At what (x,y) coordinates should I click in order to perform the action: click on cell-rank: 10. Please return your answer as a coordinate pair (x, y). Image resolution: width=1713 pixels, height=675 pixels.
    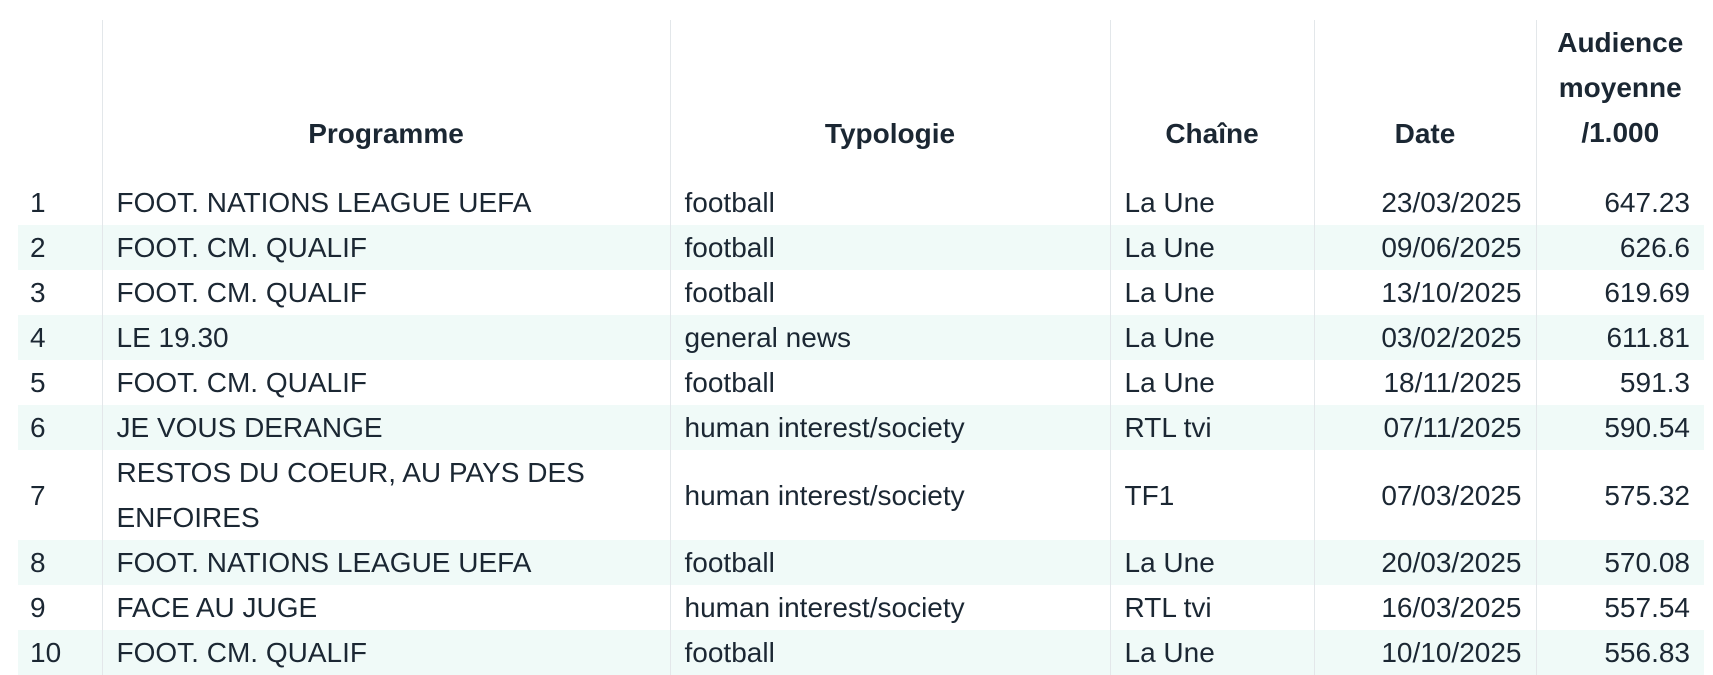
    Looking at the image, I should click on (60, 652).